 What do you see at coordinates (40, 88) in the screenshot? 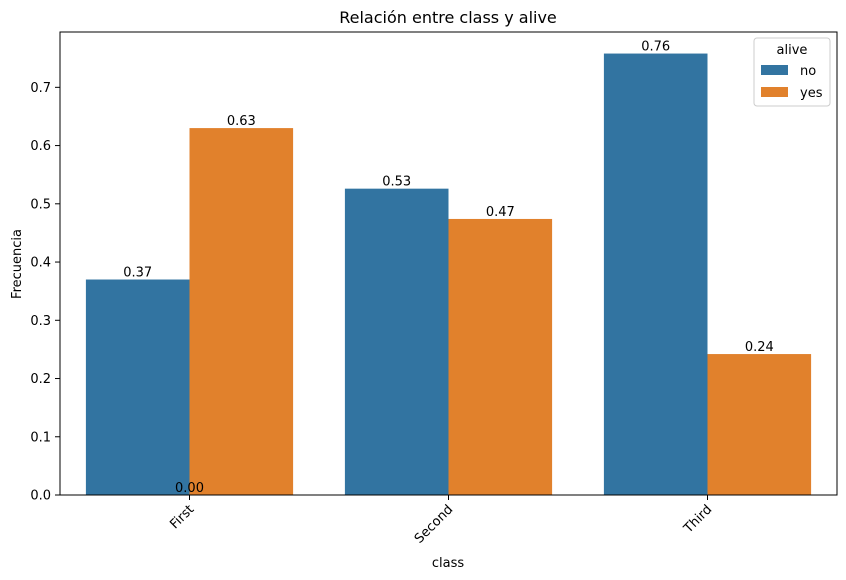
I see `y-tick-label: 0.7` at bounding box center [40, 88].